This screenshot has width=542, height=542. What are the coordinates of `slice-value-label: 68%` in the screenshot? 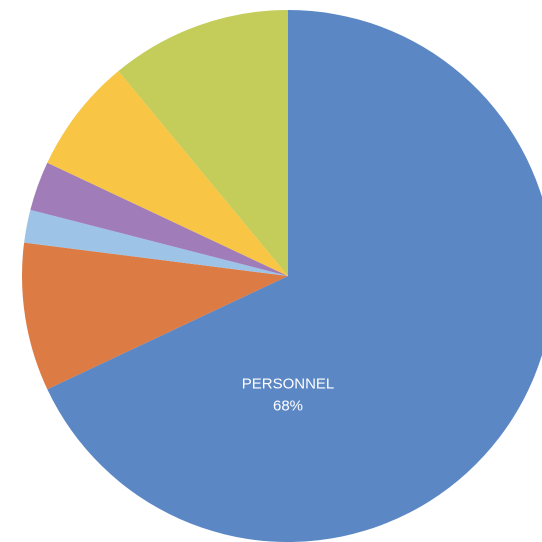 It's located at (288, 406).